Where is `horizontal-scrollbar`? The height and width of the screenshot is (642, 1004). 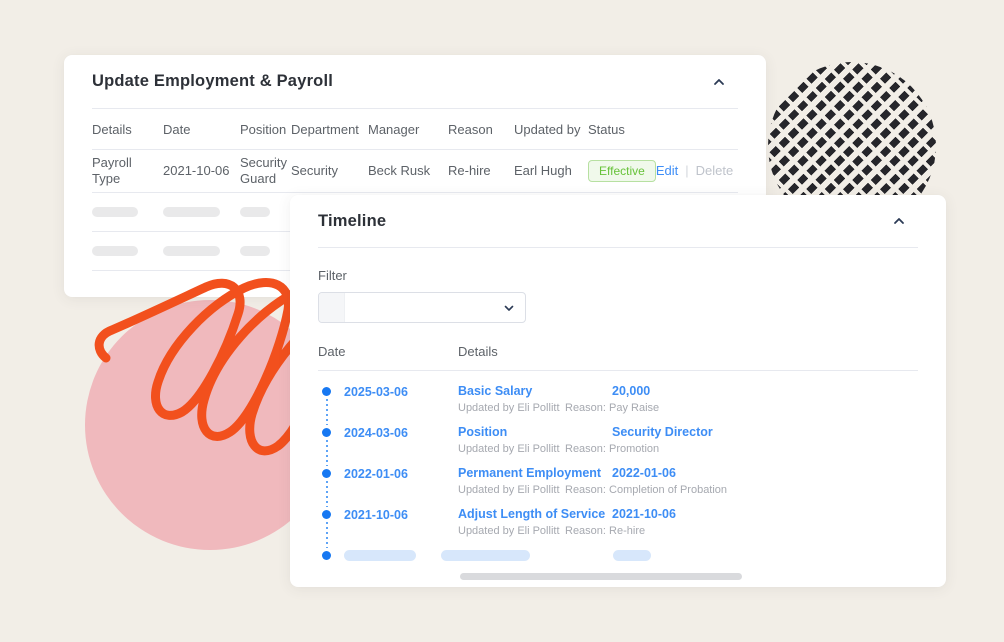
horizontal-scrollbar is located at coordinates (601, 576).